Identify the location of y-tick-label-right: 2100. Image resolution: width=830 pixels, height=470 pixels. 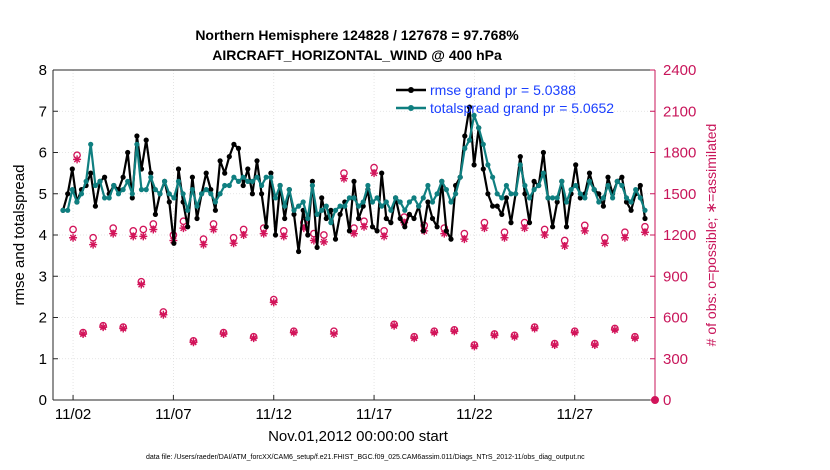
(679, 111).